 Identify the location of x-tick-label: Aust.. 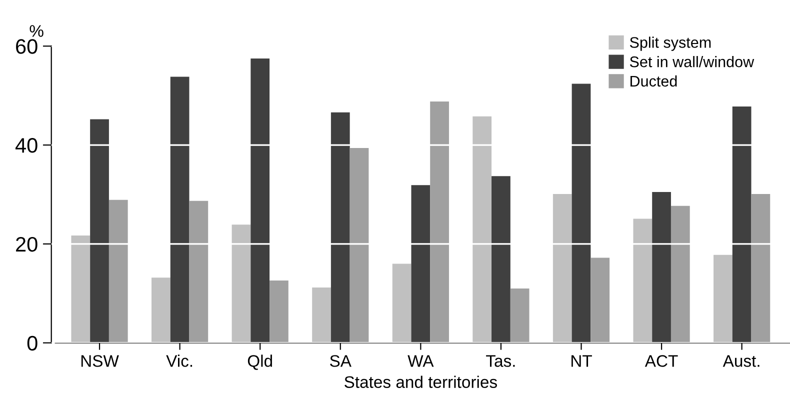
(741, 361).